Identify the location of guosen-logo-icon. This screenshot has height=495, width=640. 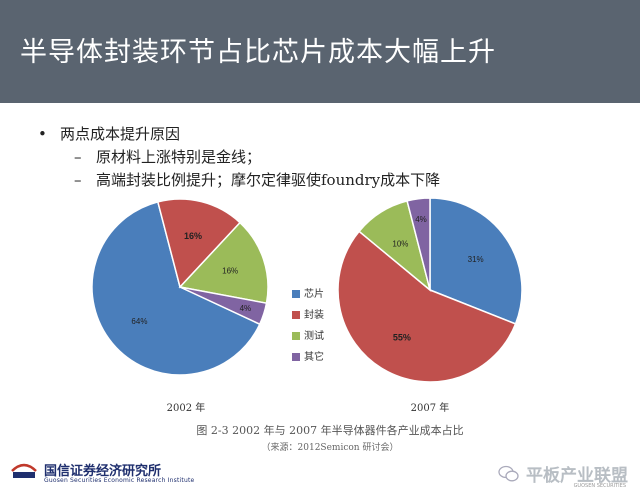
(24, 470).